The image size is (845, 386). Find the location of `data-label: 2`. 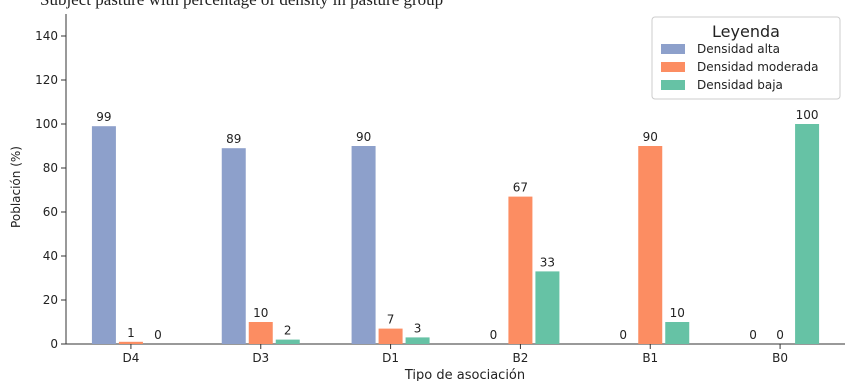

data-label: 2 is located at coordinates (288, 331).